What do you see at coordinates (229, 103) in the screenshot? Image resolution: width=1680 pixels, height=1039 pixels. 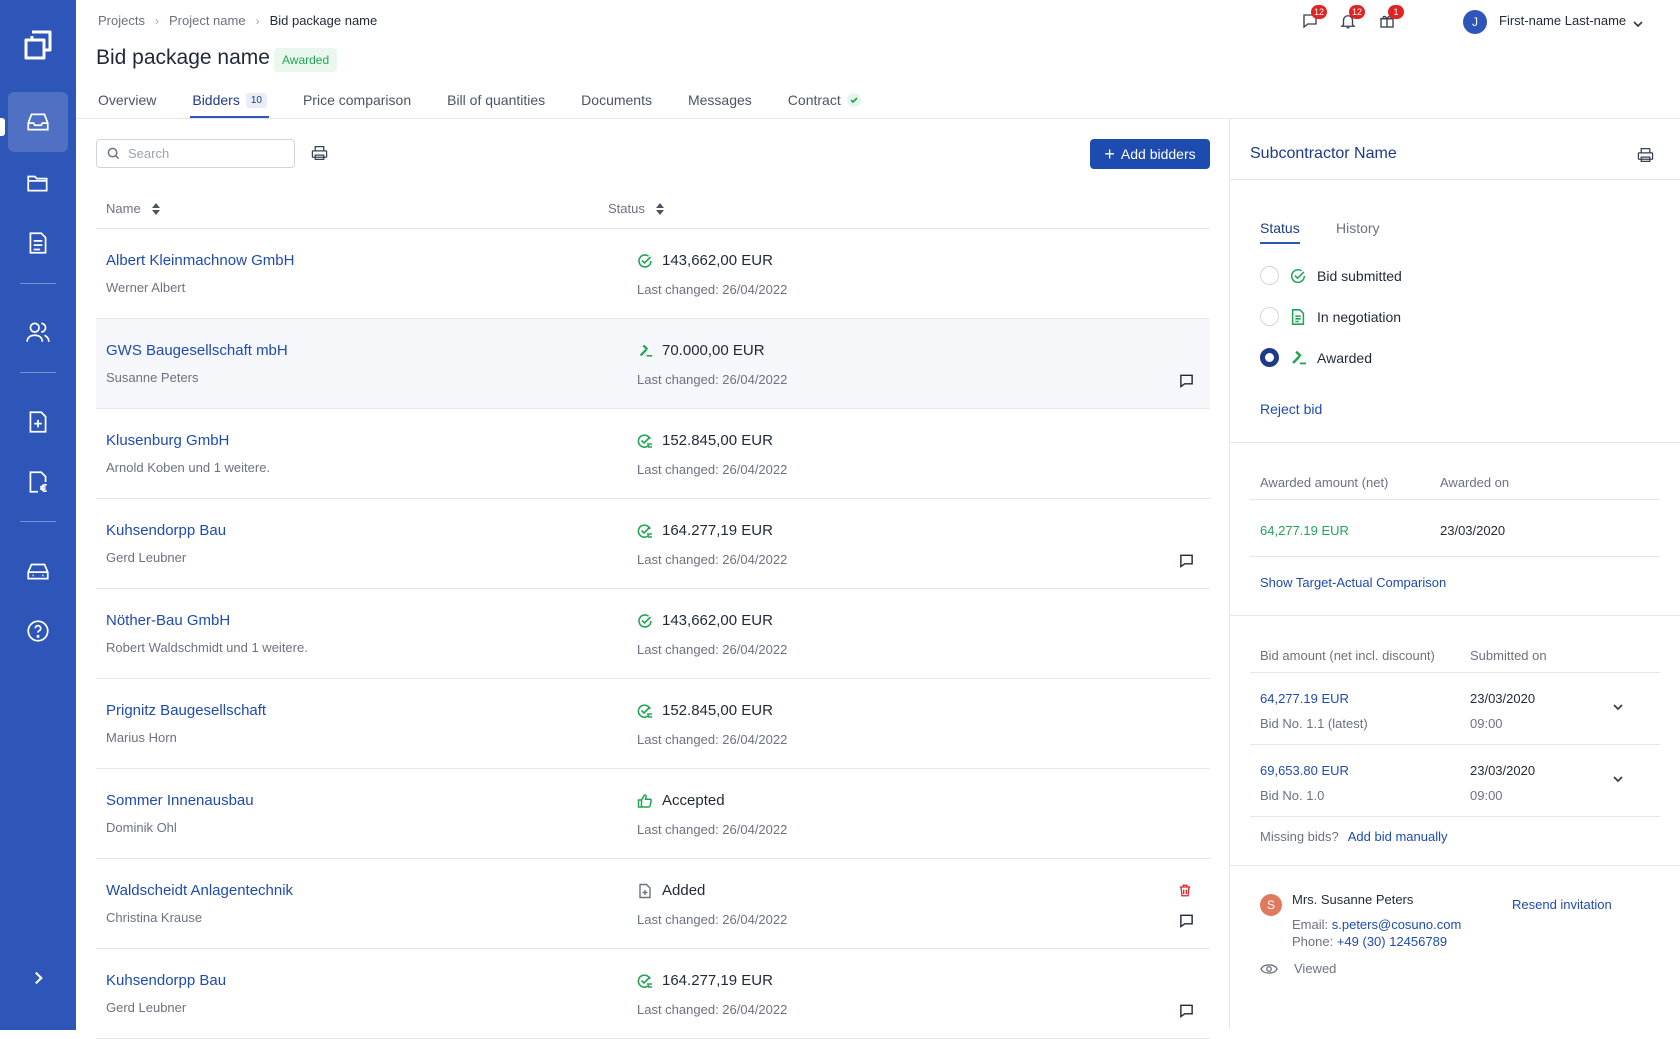 I see `tab-bidders: Bidders 10` at bounding box center [229, 103].